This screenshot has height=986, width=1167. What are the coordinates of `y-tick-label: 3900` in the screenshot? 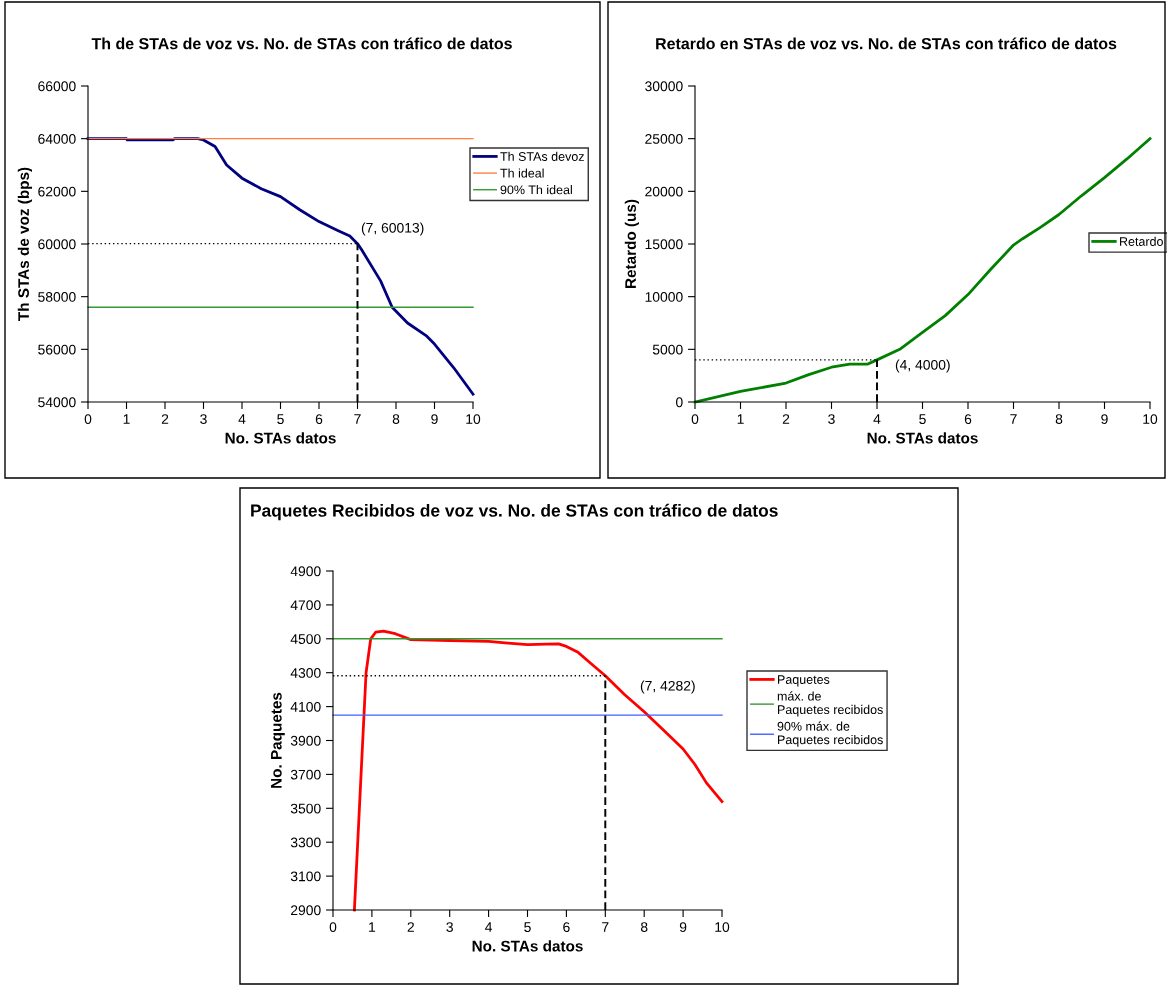 It's located at (305, 740).